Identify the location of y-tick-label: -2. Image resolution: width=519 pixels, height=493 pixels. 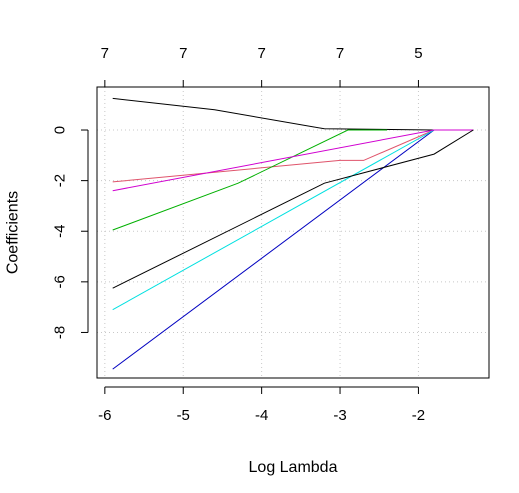
(60, 180).